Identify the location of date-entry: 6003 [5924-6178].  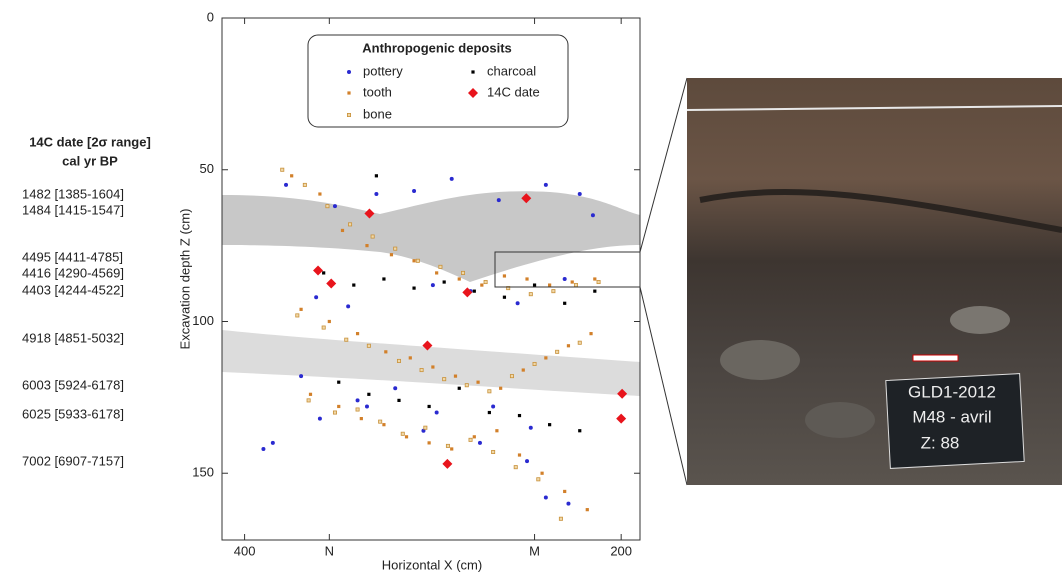
(73, 384).